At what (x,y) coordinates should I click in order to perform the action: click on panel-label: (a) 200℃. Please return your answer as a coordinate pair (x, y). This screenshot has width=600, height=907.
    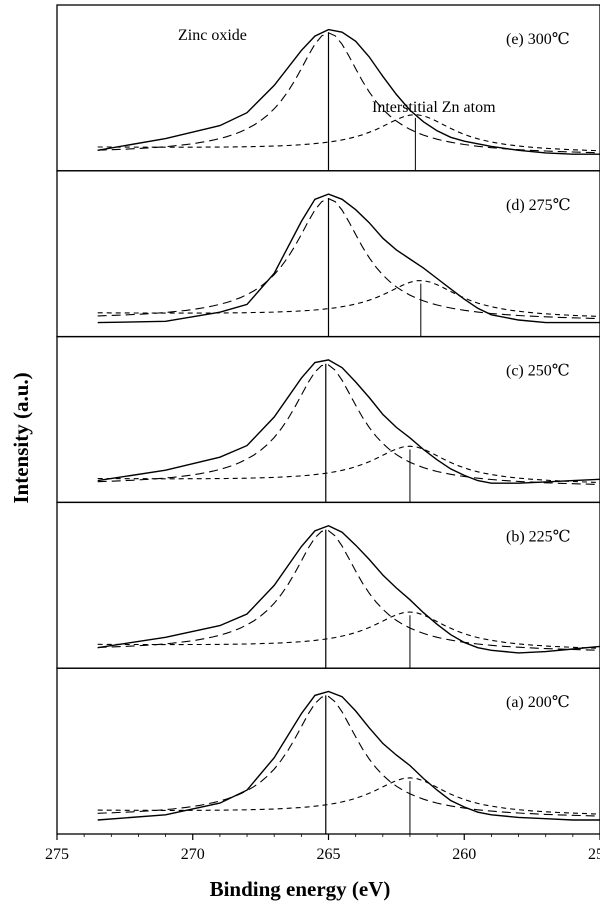
    Looking at the image, I should click on (538, 702).